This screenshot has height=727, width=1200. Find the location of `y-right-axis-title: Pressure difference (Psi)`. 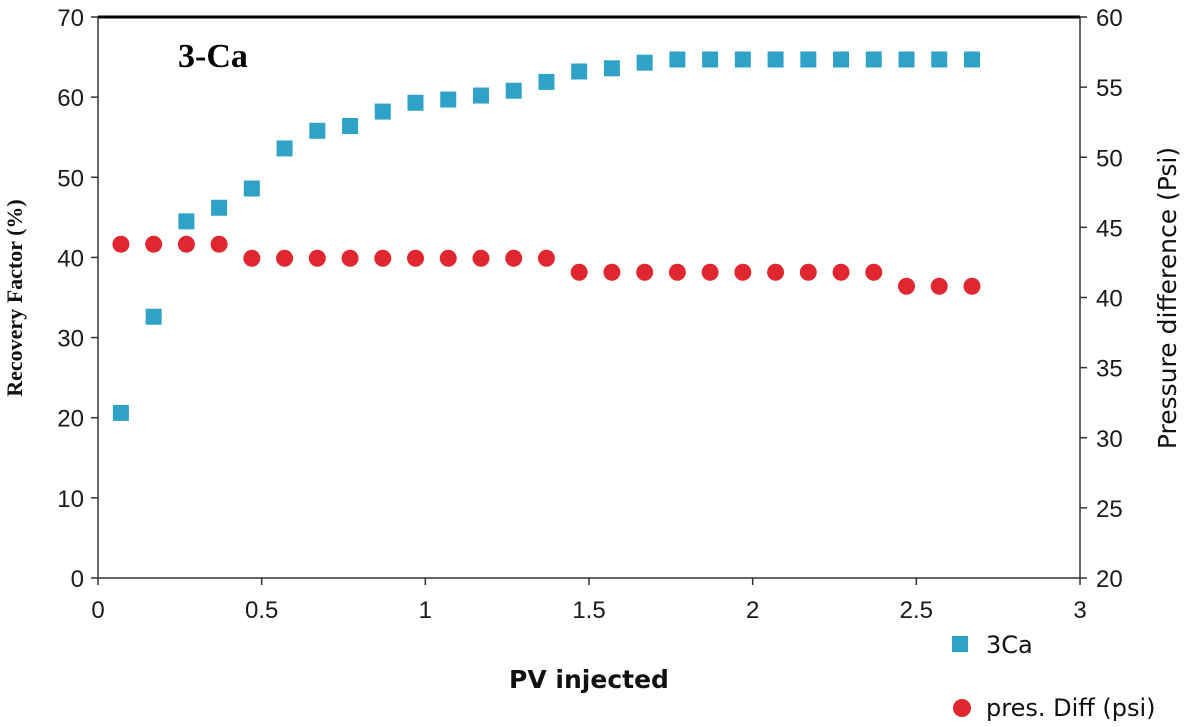

y-right-axis-title: Pressure difference (Psi) is located at coordinates (1167, 298).